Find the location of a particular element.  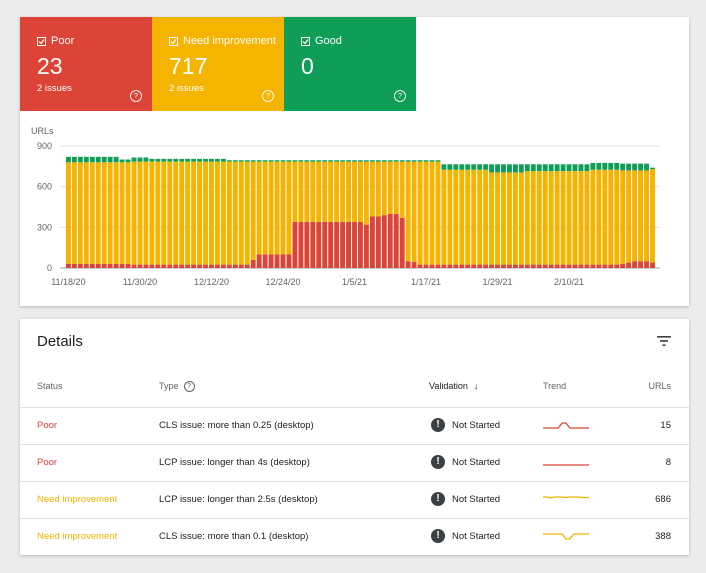

x-tick-label: 1/5/21 is located at coordinates (354, 282).